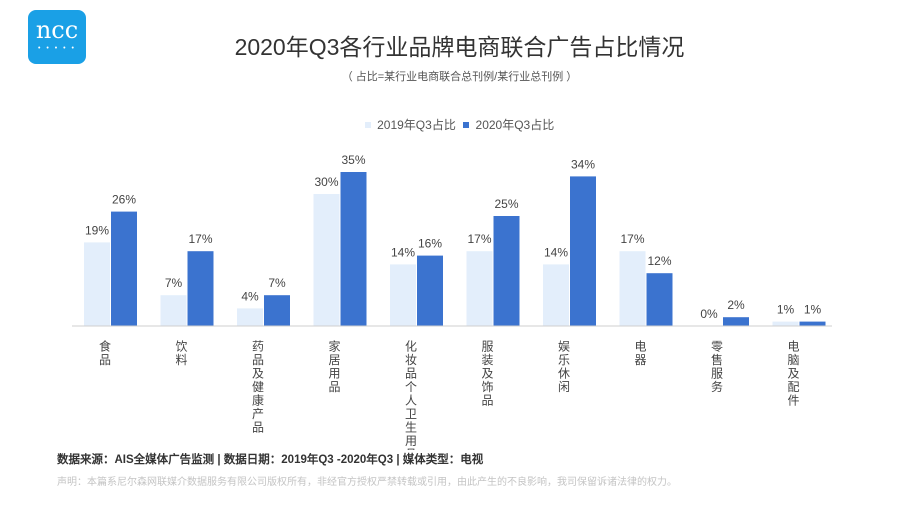 This screenshot has height=518, width=919. I want to click on category-label-char: 件, so click(793, 400).